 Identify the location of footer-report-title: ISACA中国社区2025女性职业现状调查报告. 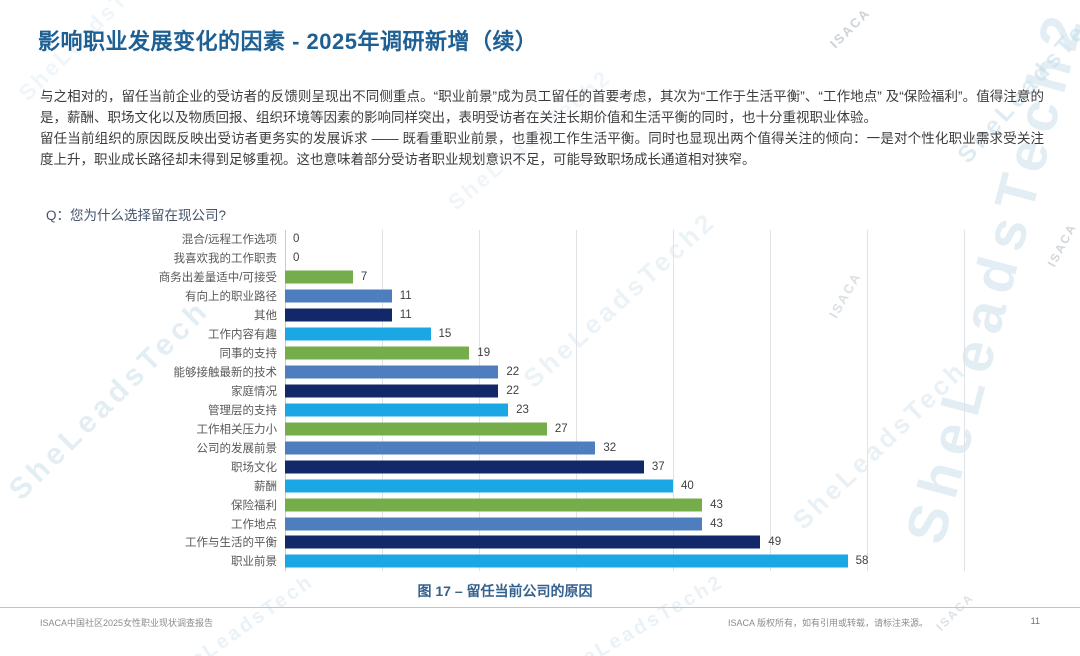
(127, 623).